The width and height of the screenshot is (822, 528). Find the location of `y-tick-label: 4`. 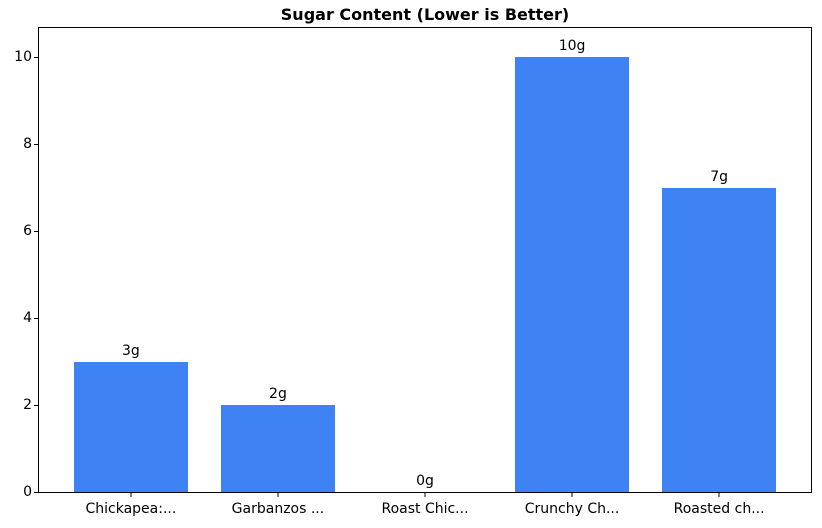

y-tick-label: 4 is located at coordinates (27, 318).